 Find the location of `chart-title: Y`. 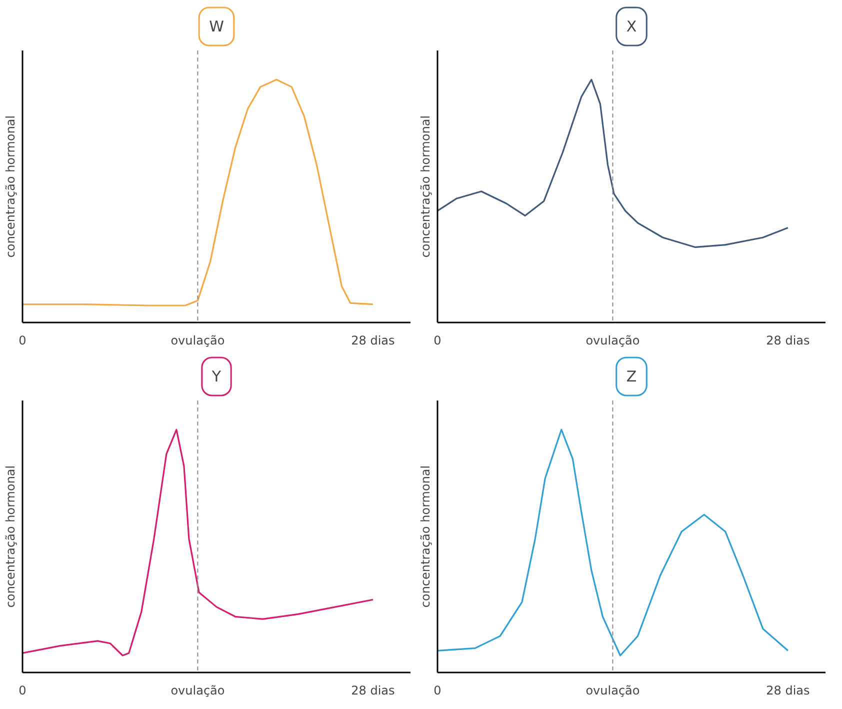

chart-title: Y is located at coordinates (216, 377).